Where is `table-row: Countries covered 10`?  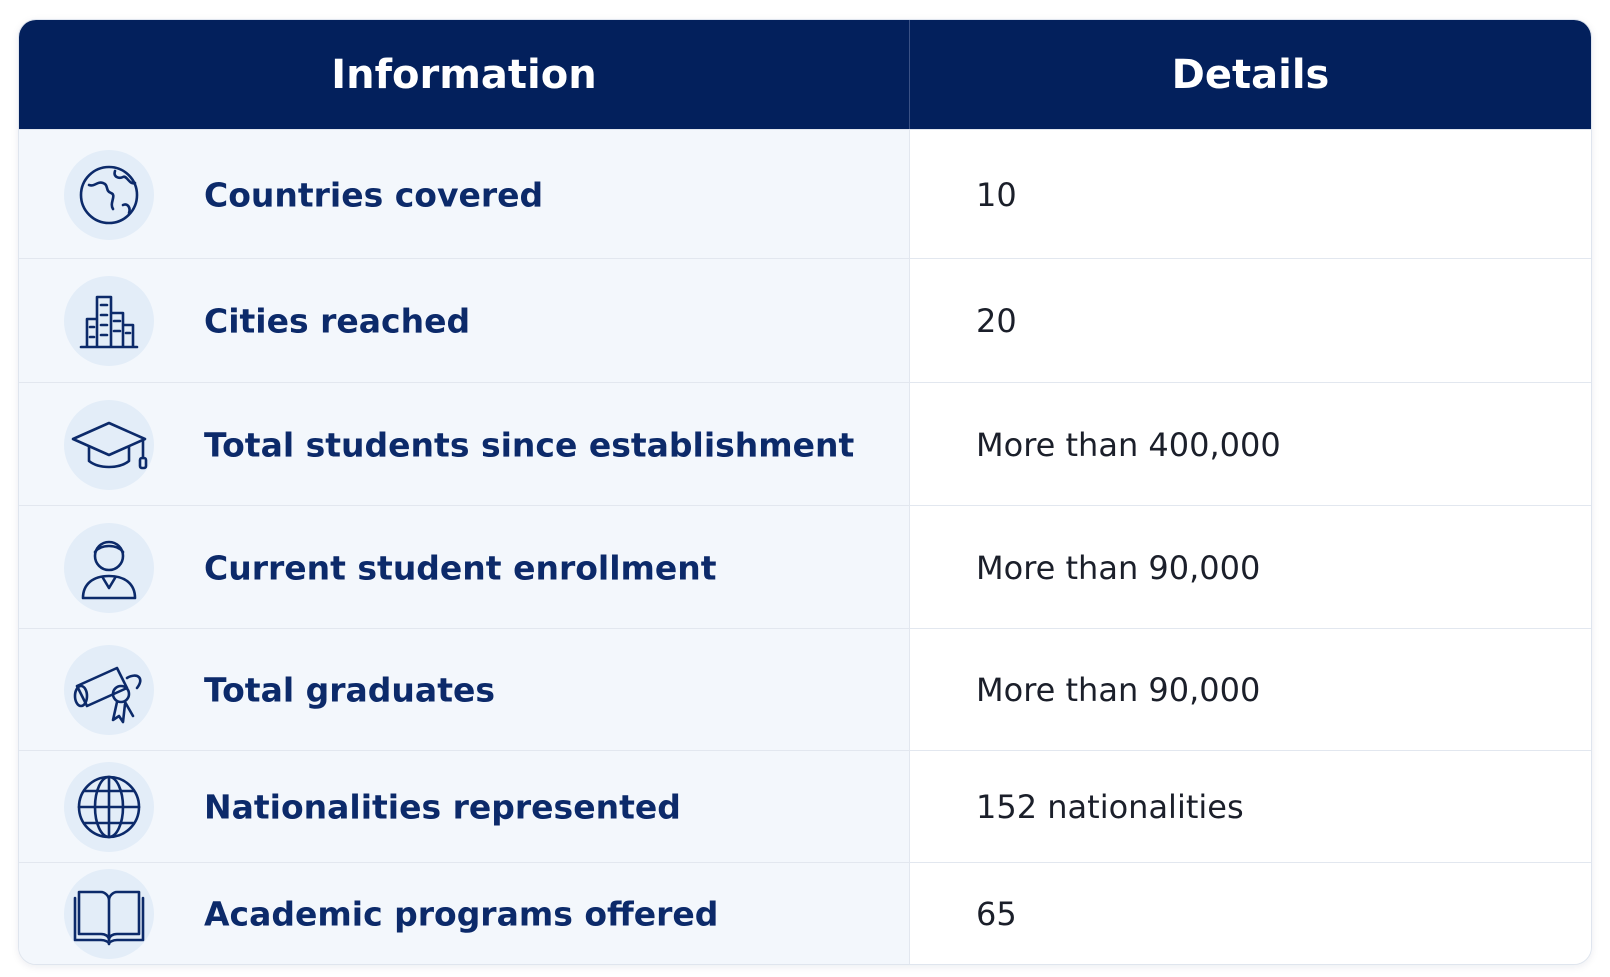
table-row: Countries covered 10 is located at coordinates (805, 194).